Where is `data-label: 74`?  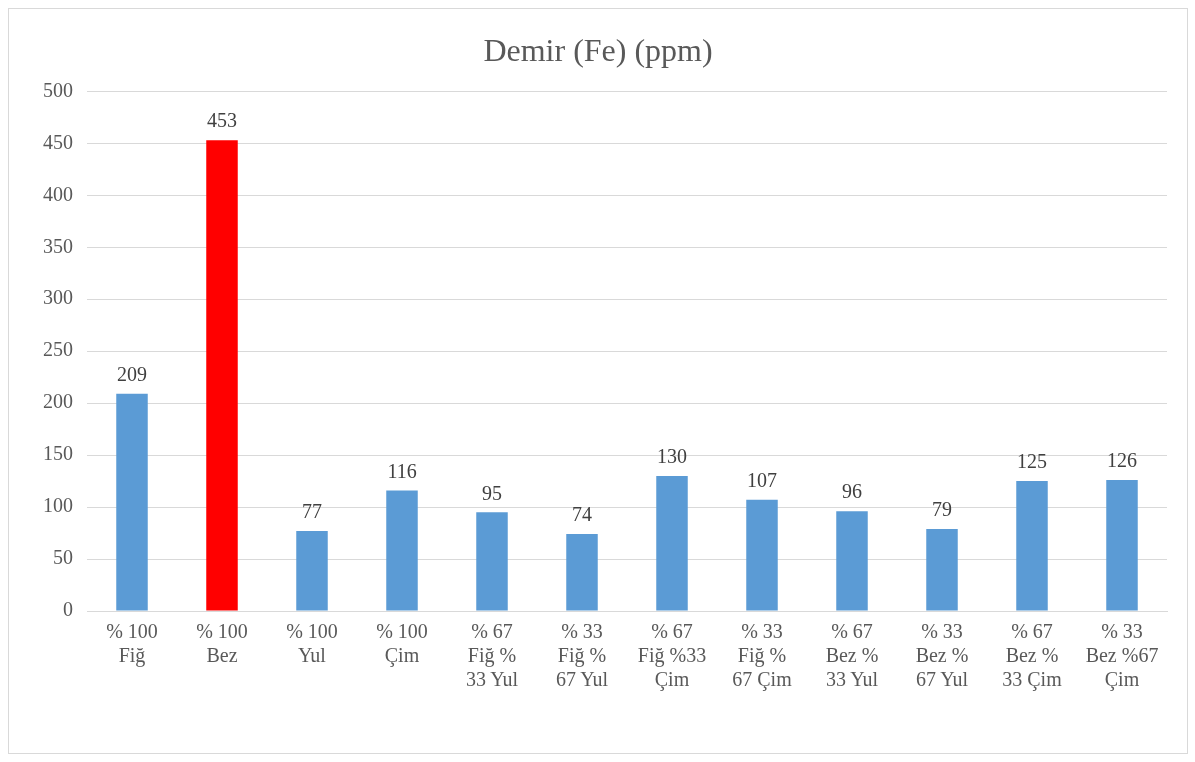 data-label: 74 is located at coordinates (582, 514).